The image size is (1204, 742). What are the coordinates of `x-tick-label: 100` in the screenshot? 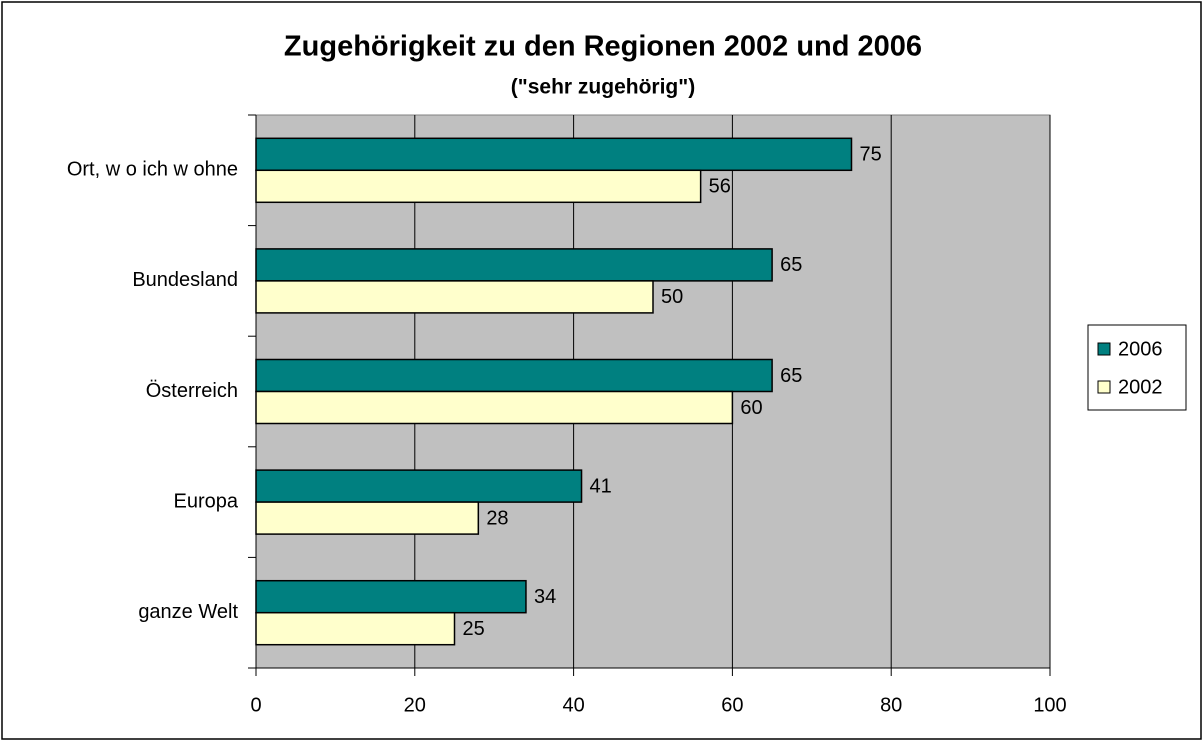 It's located at (1049, 705).